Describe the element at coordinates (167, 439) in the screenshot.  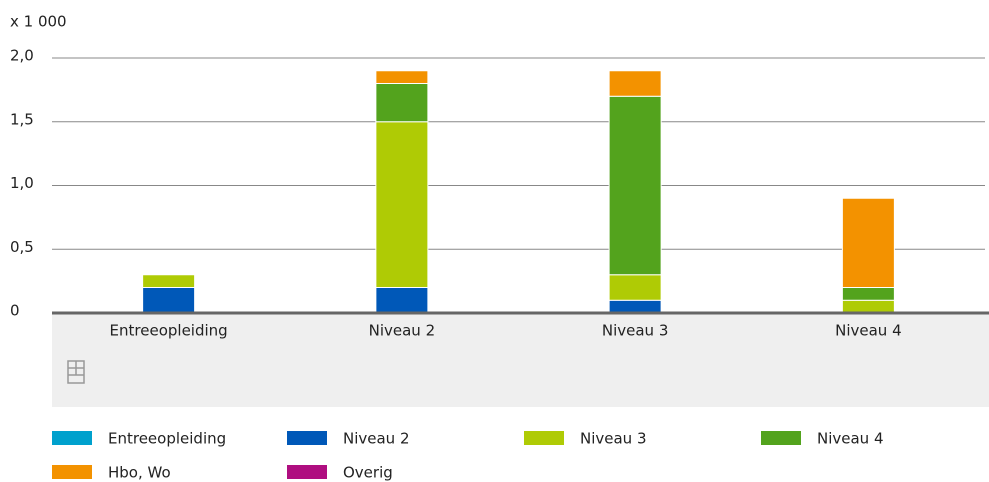
I see `legend-label: Entreeopleiding` at that location.